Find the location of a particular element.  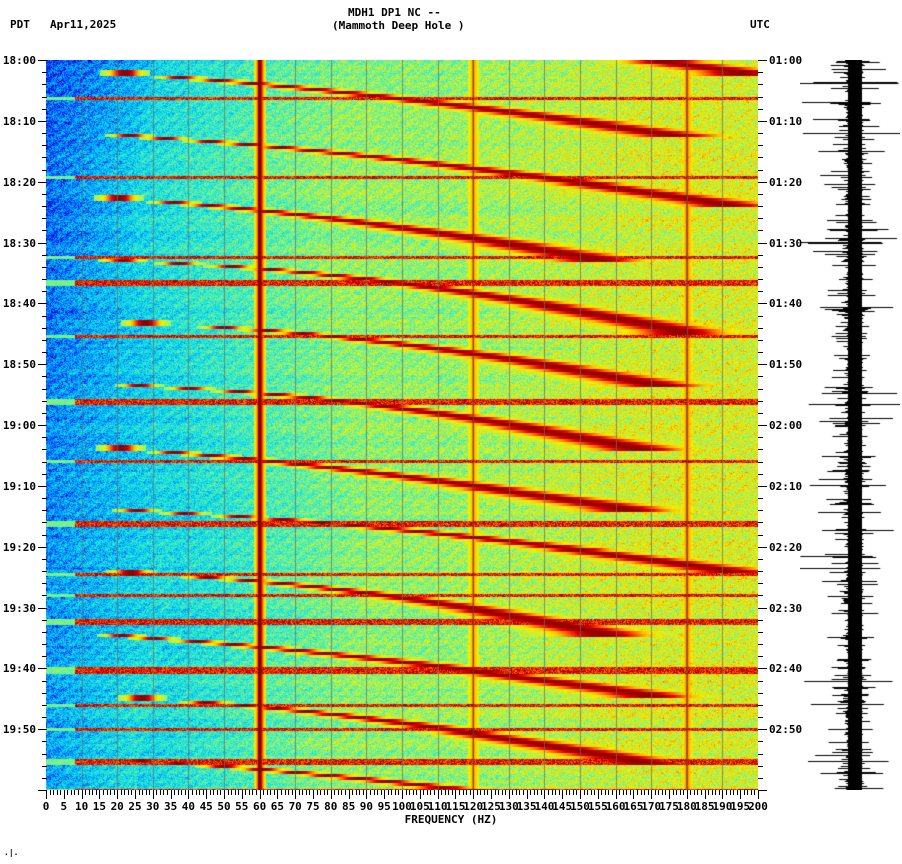

frequency-label: 185 is located at coordinates (704, 806).